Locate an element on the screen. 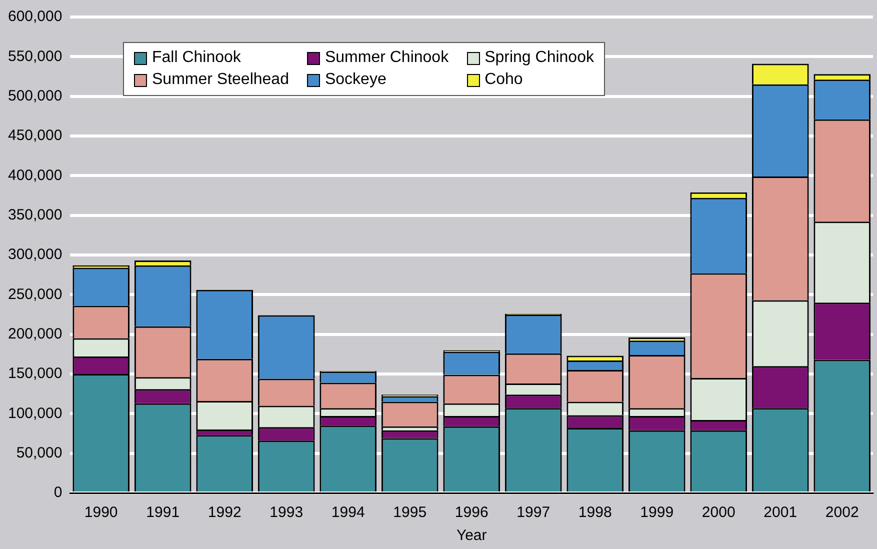  legend-label: Summer Steelhead is located at coordinates (220, 80).